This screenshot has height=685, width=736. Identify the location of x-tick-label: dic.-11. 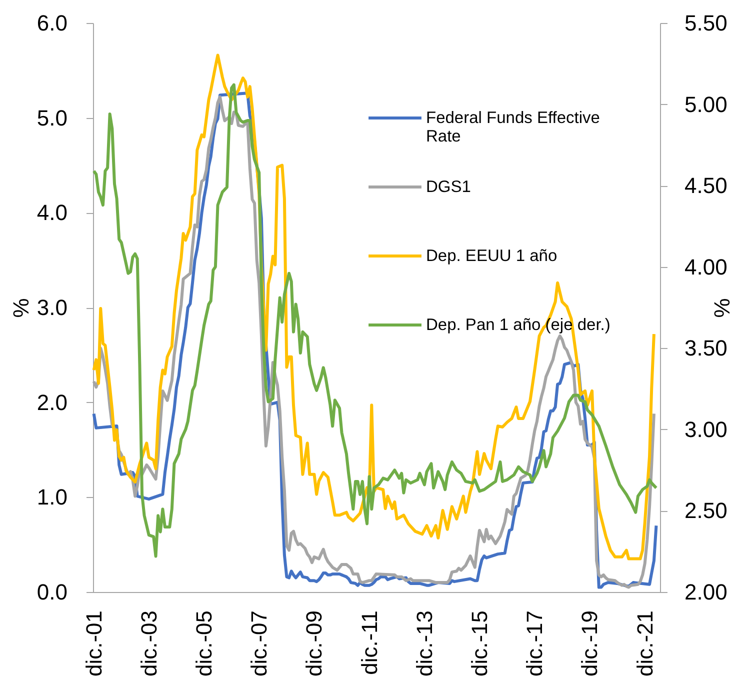
(369, 642).